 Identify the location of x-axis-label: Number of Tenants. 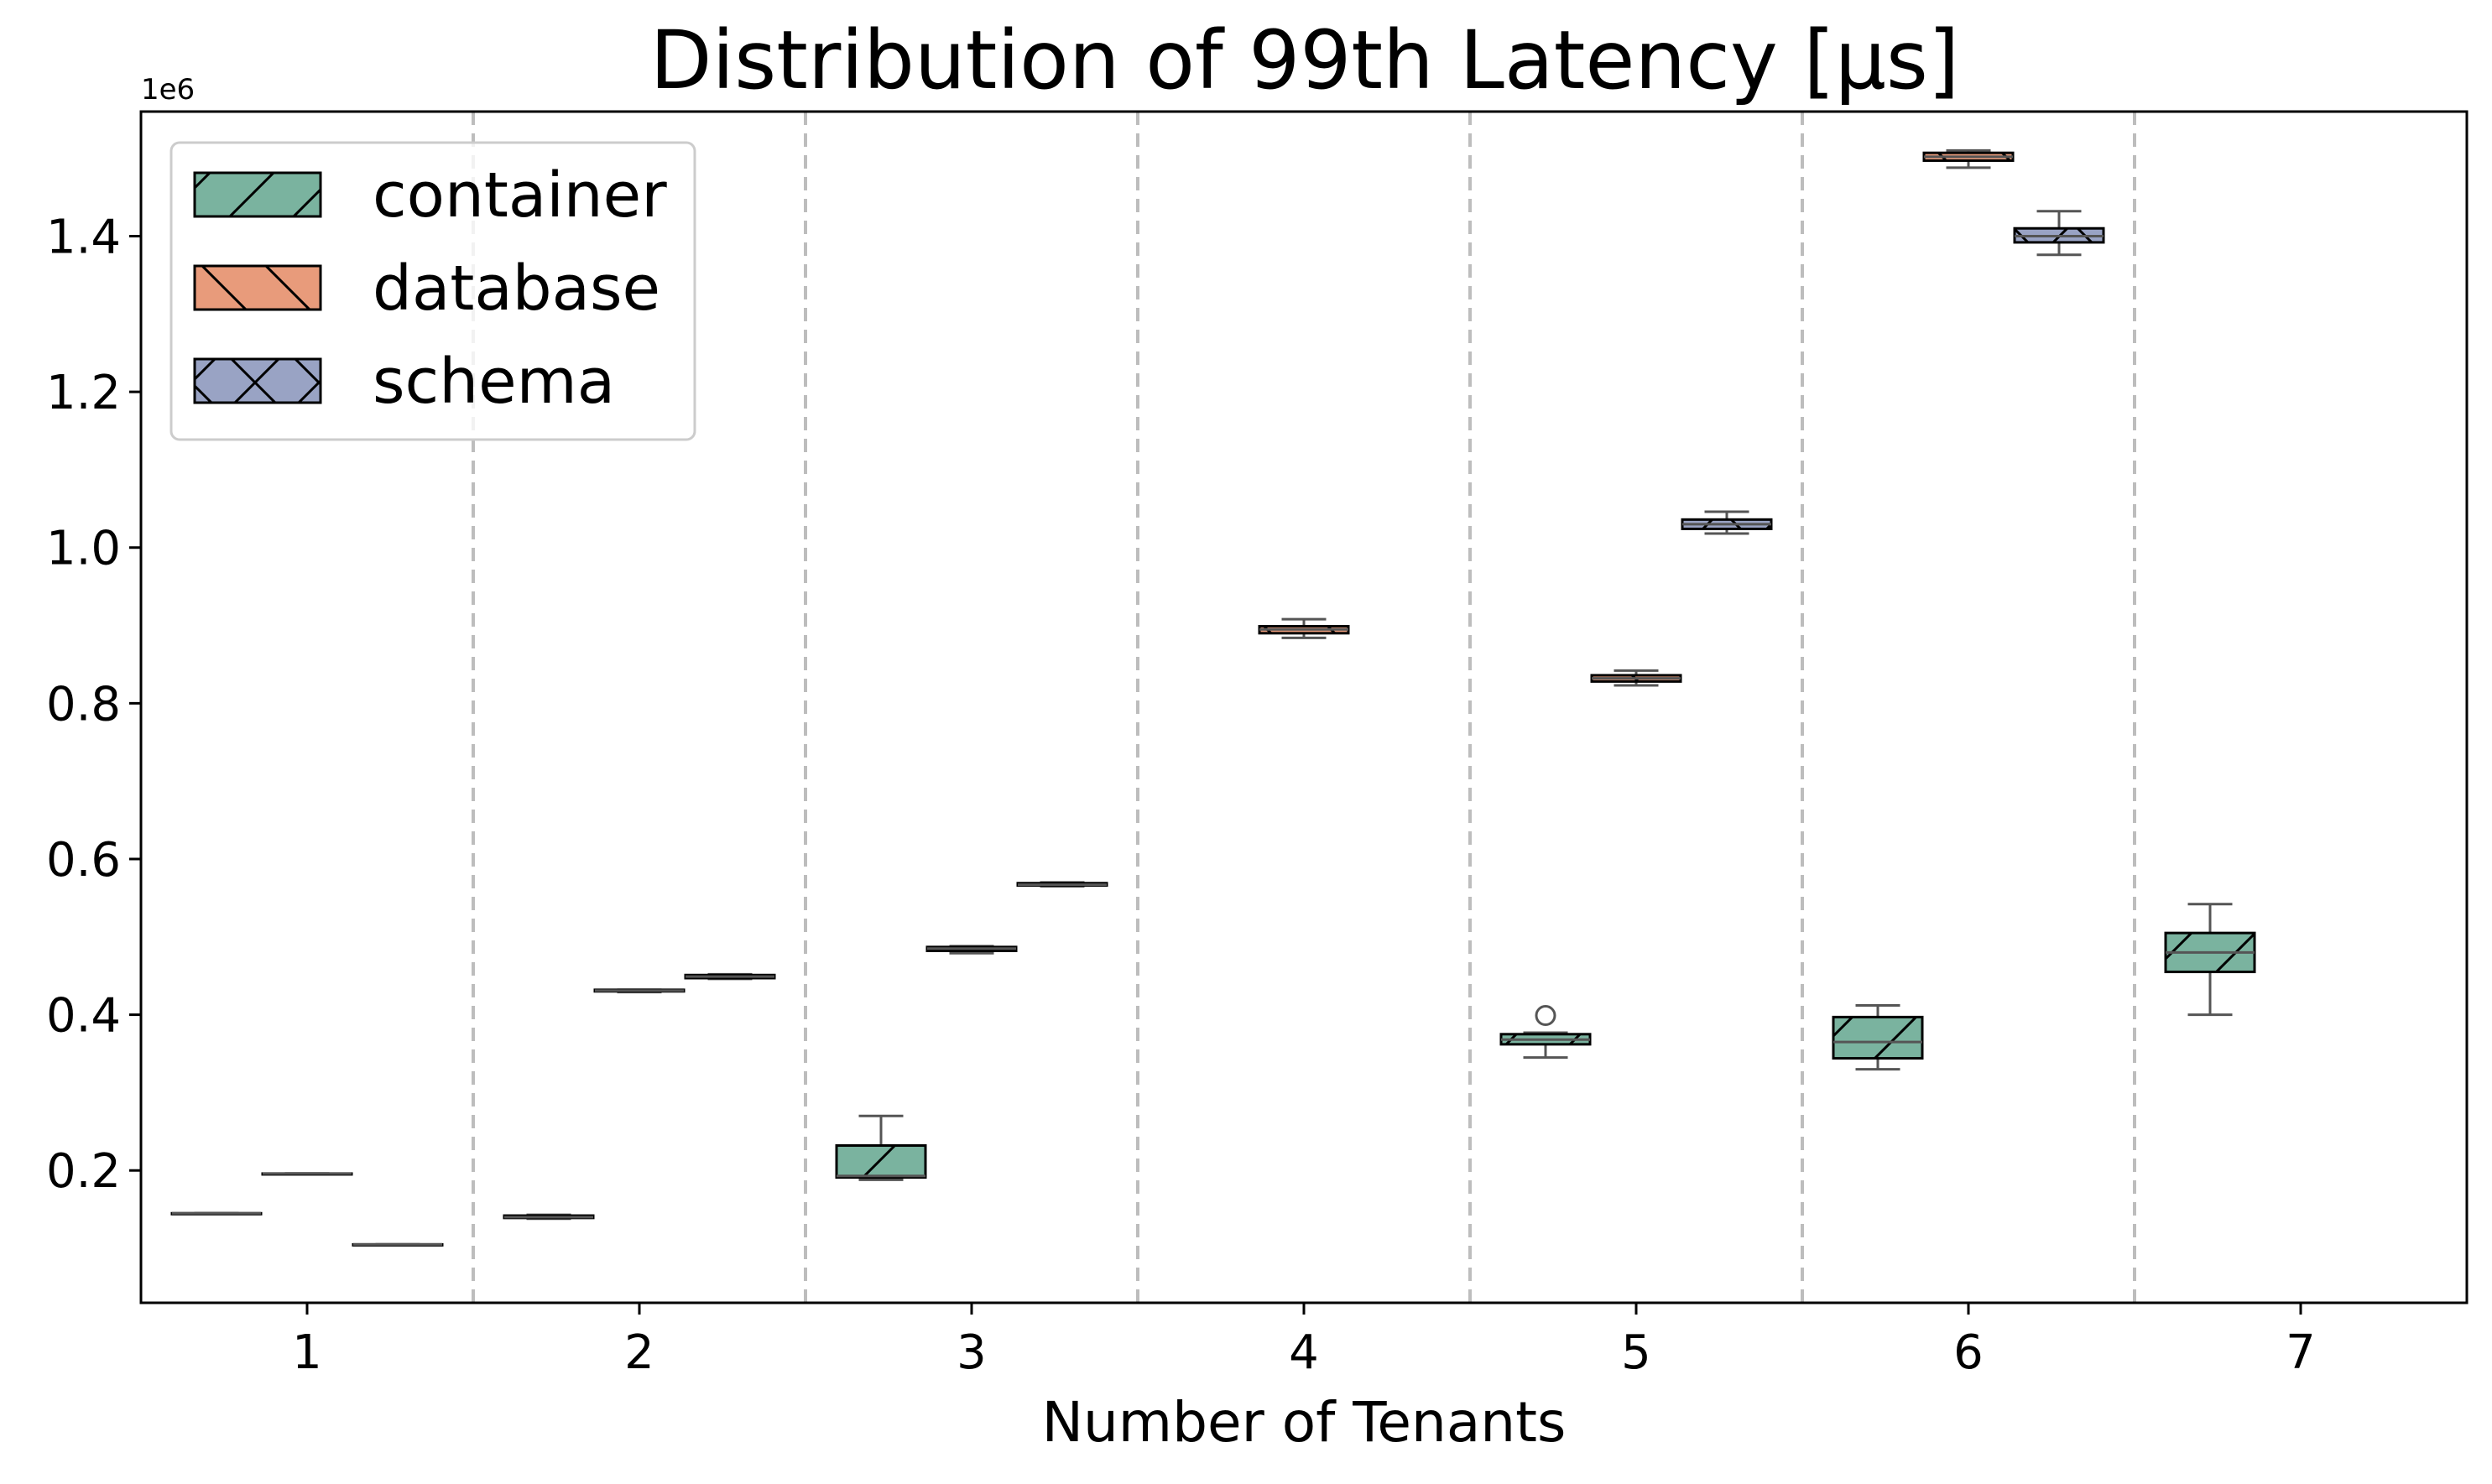
(1305, 1422).